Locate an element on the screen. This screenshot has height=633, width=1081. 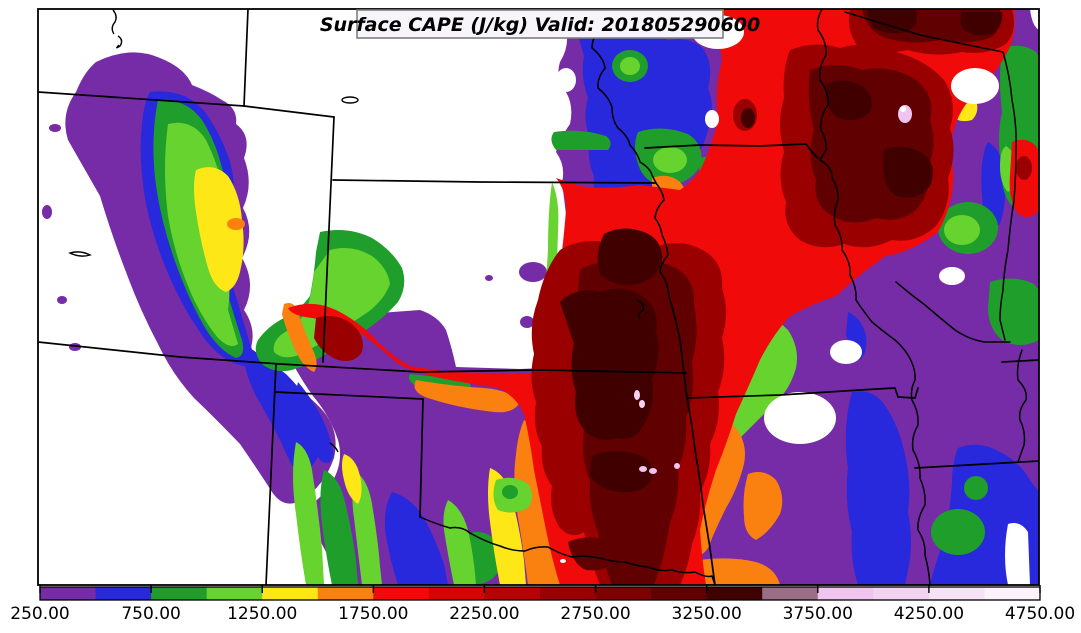
border-colorado-east is located at coordinates (328, 239).